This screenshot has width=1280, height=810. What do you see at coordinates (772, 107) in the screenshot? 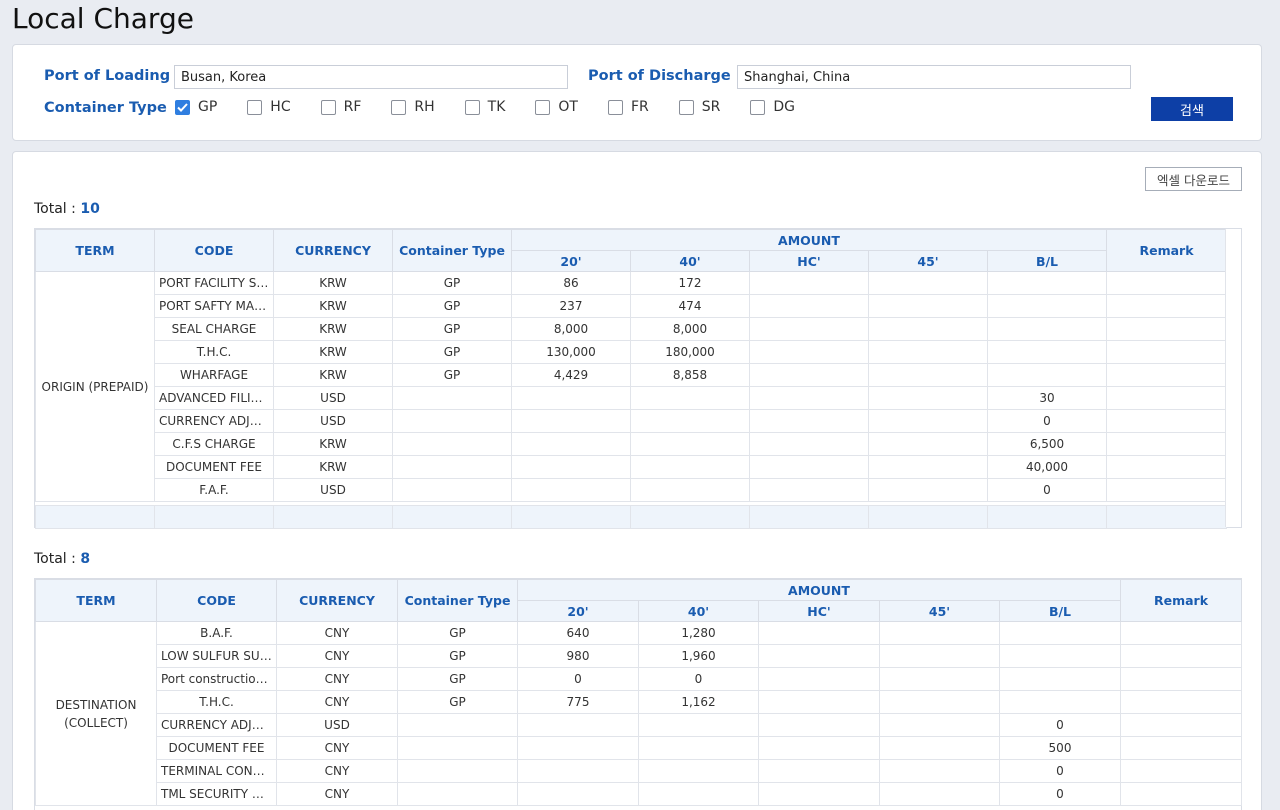
I see `container-type-option-dg: DG` at bounding box center [772, 107].